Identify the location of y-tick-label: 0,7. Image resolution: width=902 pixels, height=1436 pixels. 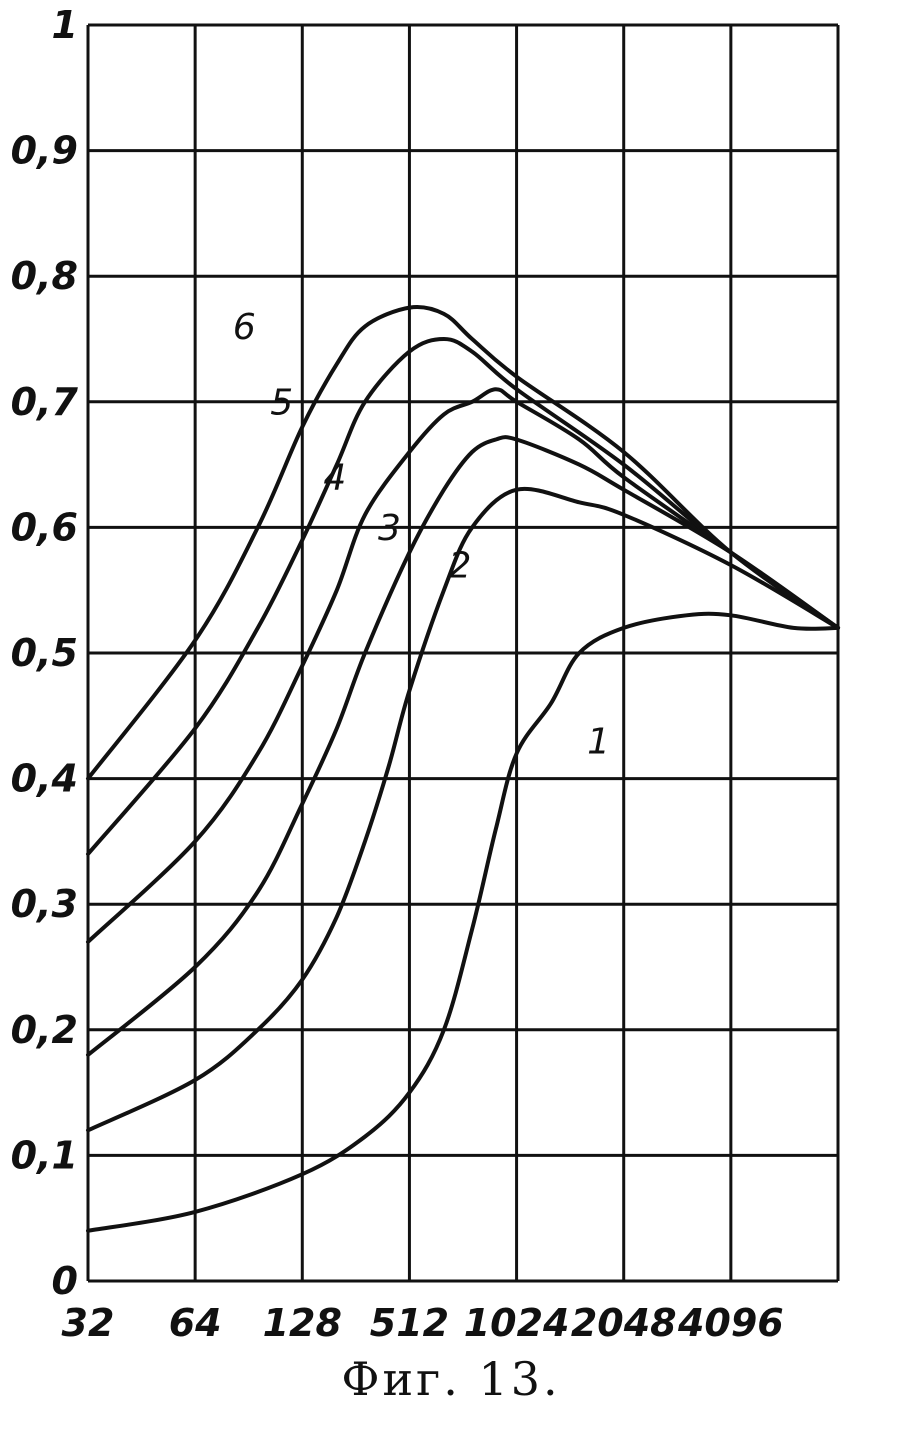
(45, 402).